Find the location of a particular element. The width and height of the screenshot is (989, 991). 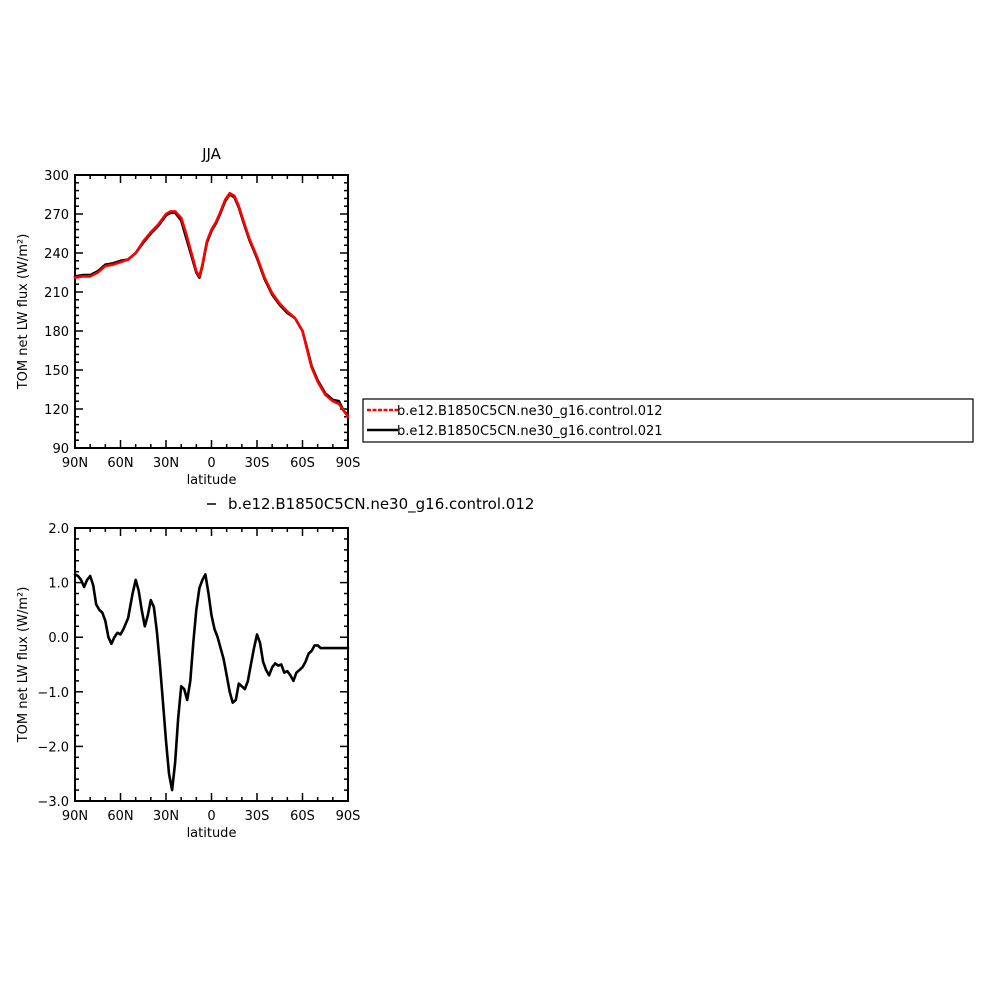

top-plot-frame is located at coordinates (211, 311).